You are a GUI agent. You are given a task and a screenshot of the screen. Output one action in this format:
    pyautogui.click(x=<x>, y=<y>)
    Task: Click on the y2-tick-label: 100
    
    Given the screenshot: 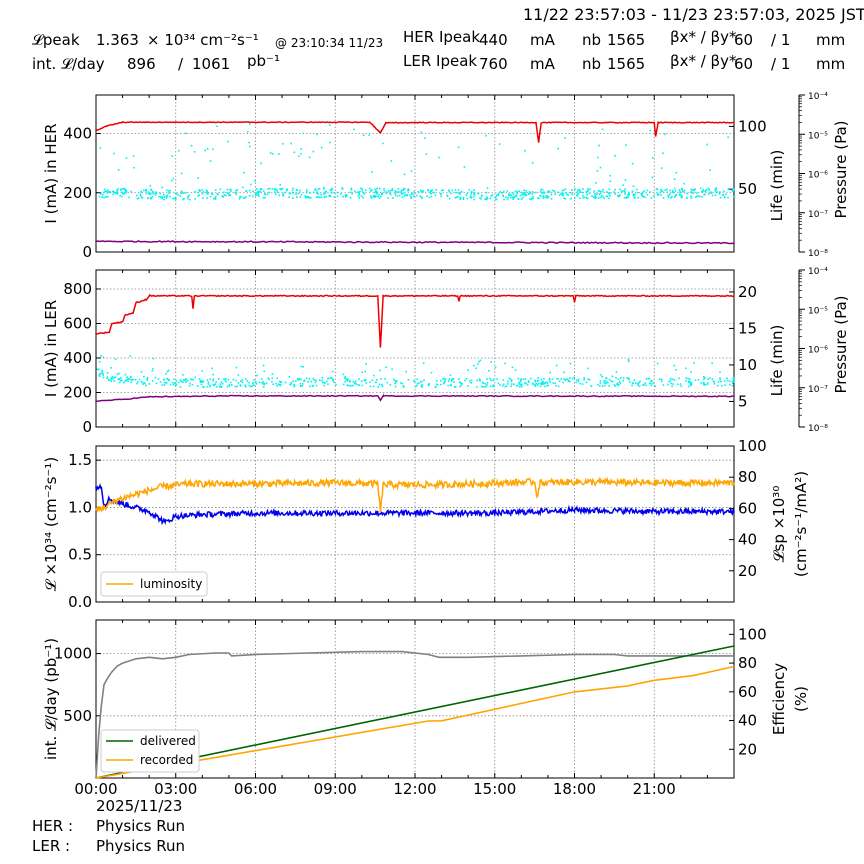 What is the action you would take?
    pyautogui.click(x=752, y=446)
    